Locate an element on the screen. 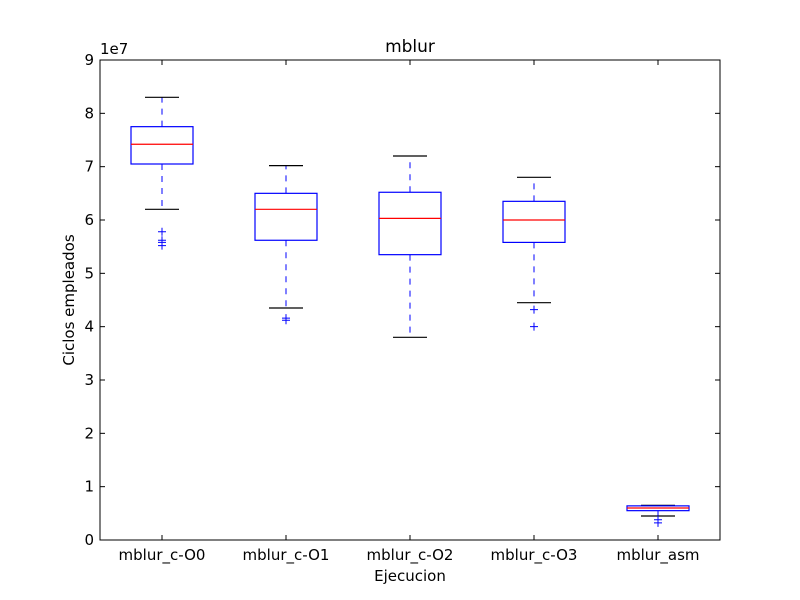 This screenshot has height=600, width=800. y-tick-label: 0 is located at coordinates (89, 540).